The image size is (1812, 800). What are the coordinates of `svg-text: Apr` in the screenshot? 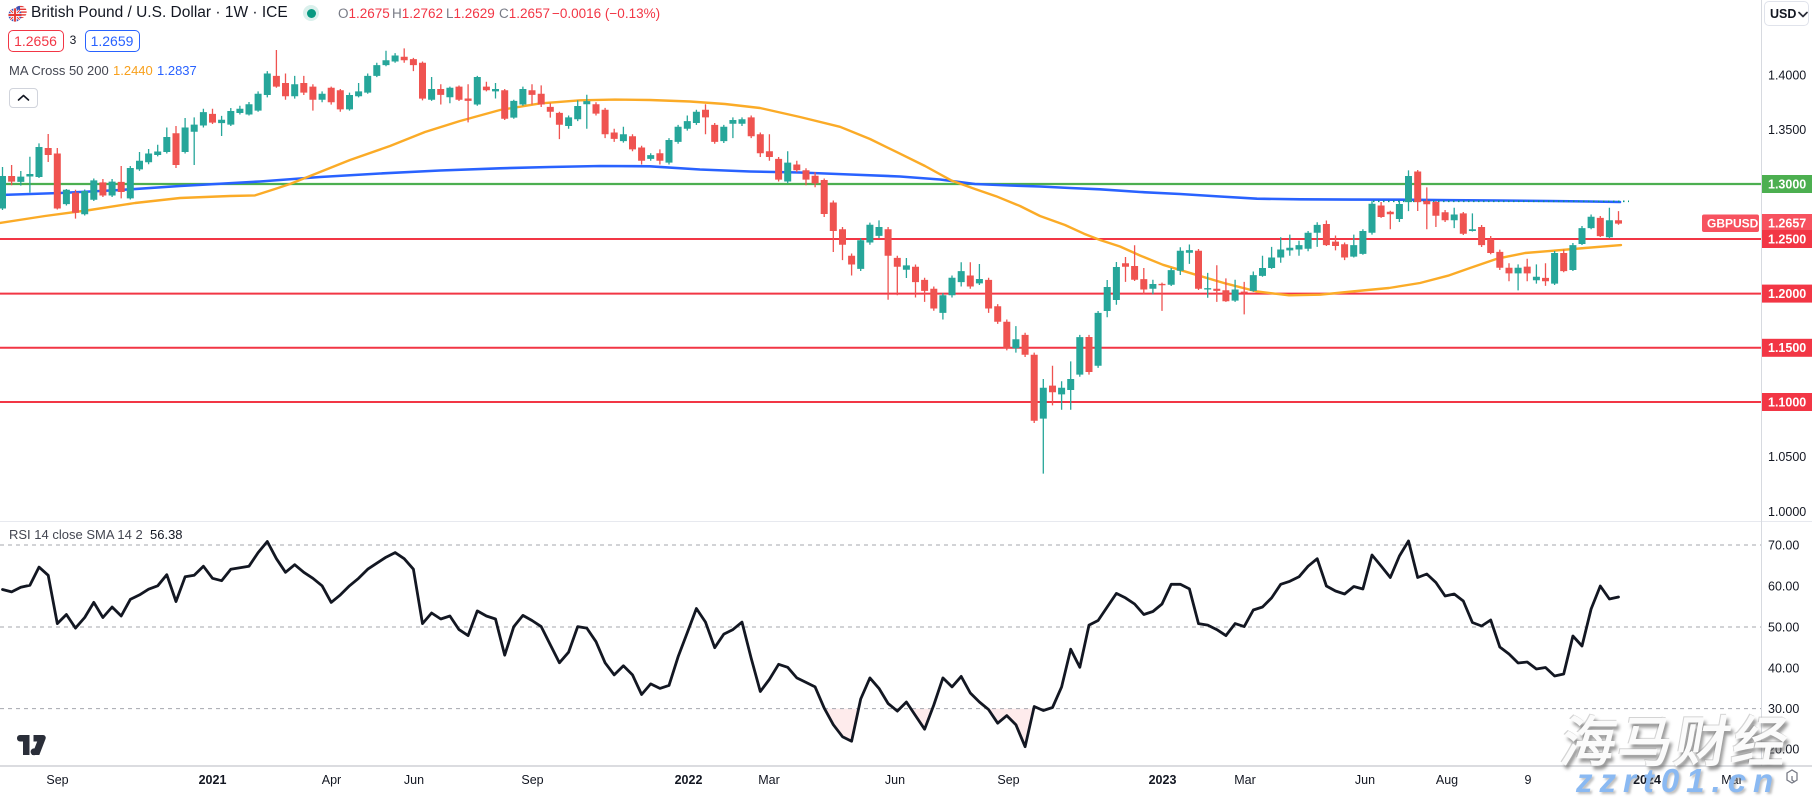 It's located at (331, 780).